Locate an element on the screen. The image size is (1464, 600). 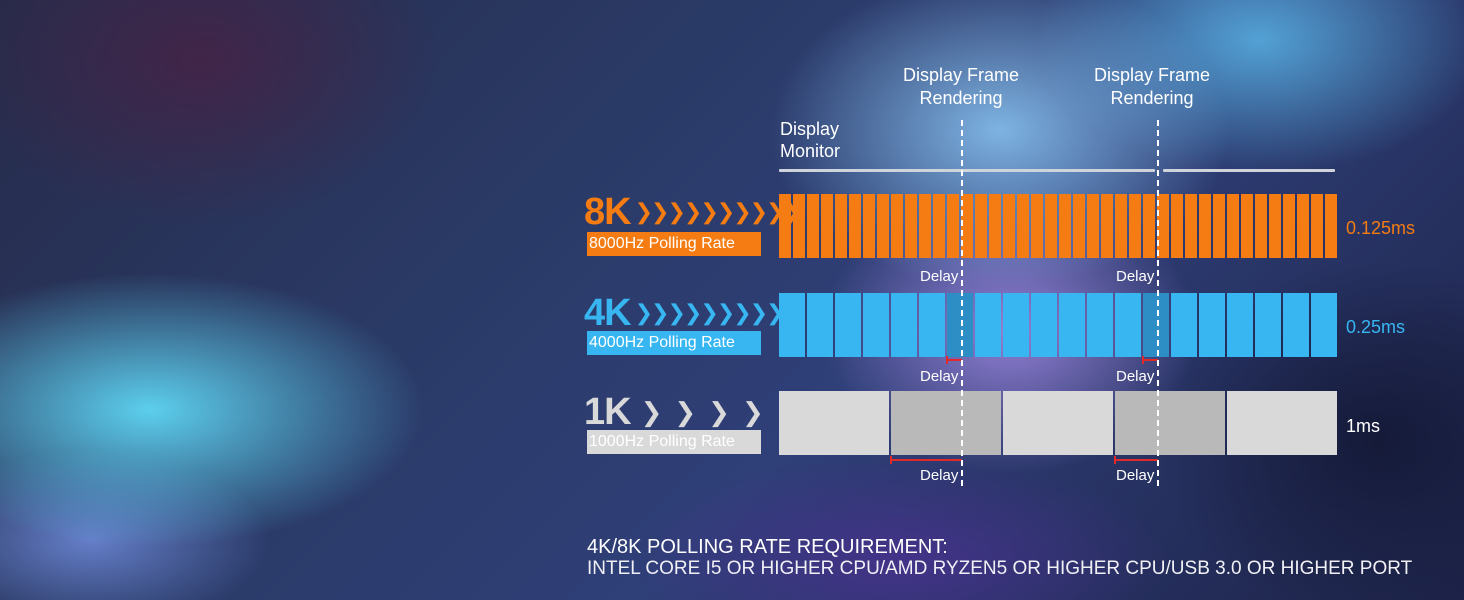
display-monitor-label-line2: Monitor is located at coordinates (810, 151).